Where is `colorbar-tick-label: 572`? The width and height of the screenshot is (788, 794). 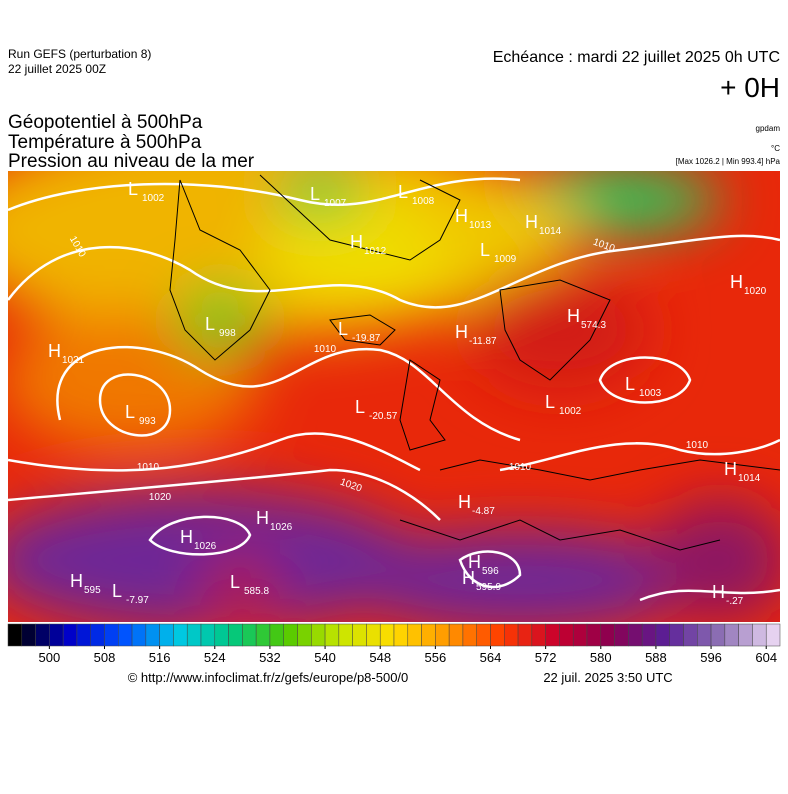
colorbar-tick-label: 572 is located at coordinates (546, 657).